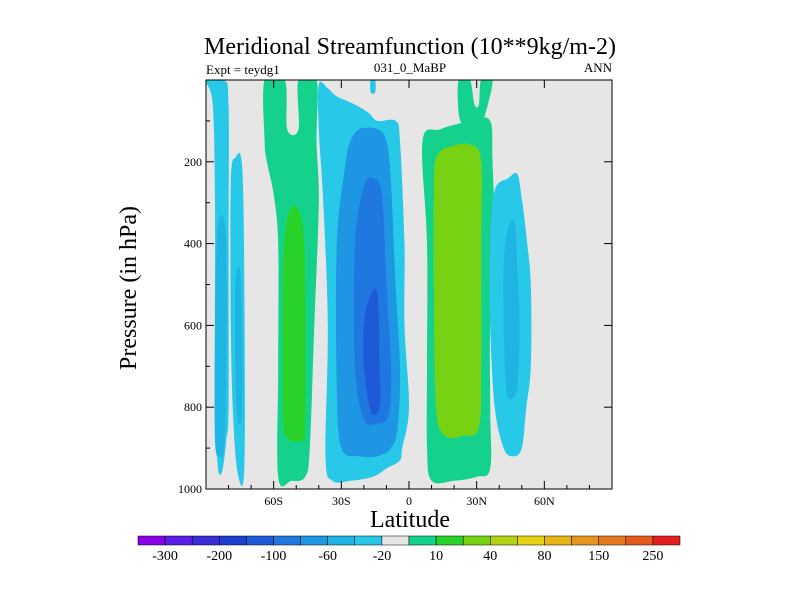 This screenshot has width=800, height=600. I want to click on contour-region-top-edge-cell, so click(373, 87).